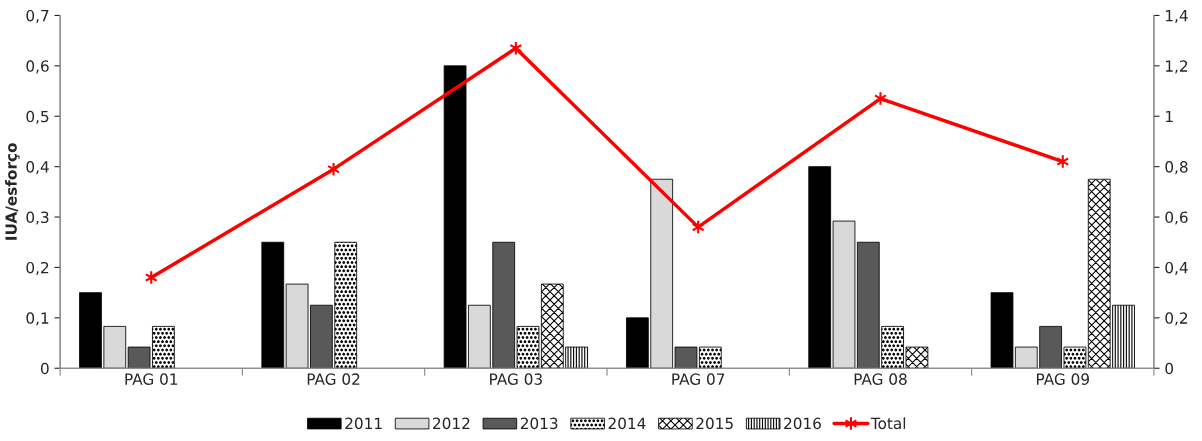  Describe the element at coordinates (880, 98) in the screenshot. I see `point` at that location.